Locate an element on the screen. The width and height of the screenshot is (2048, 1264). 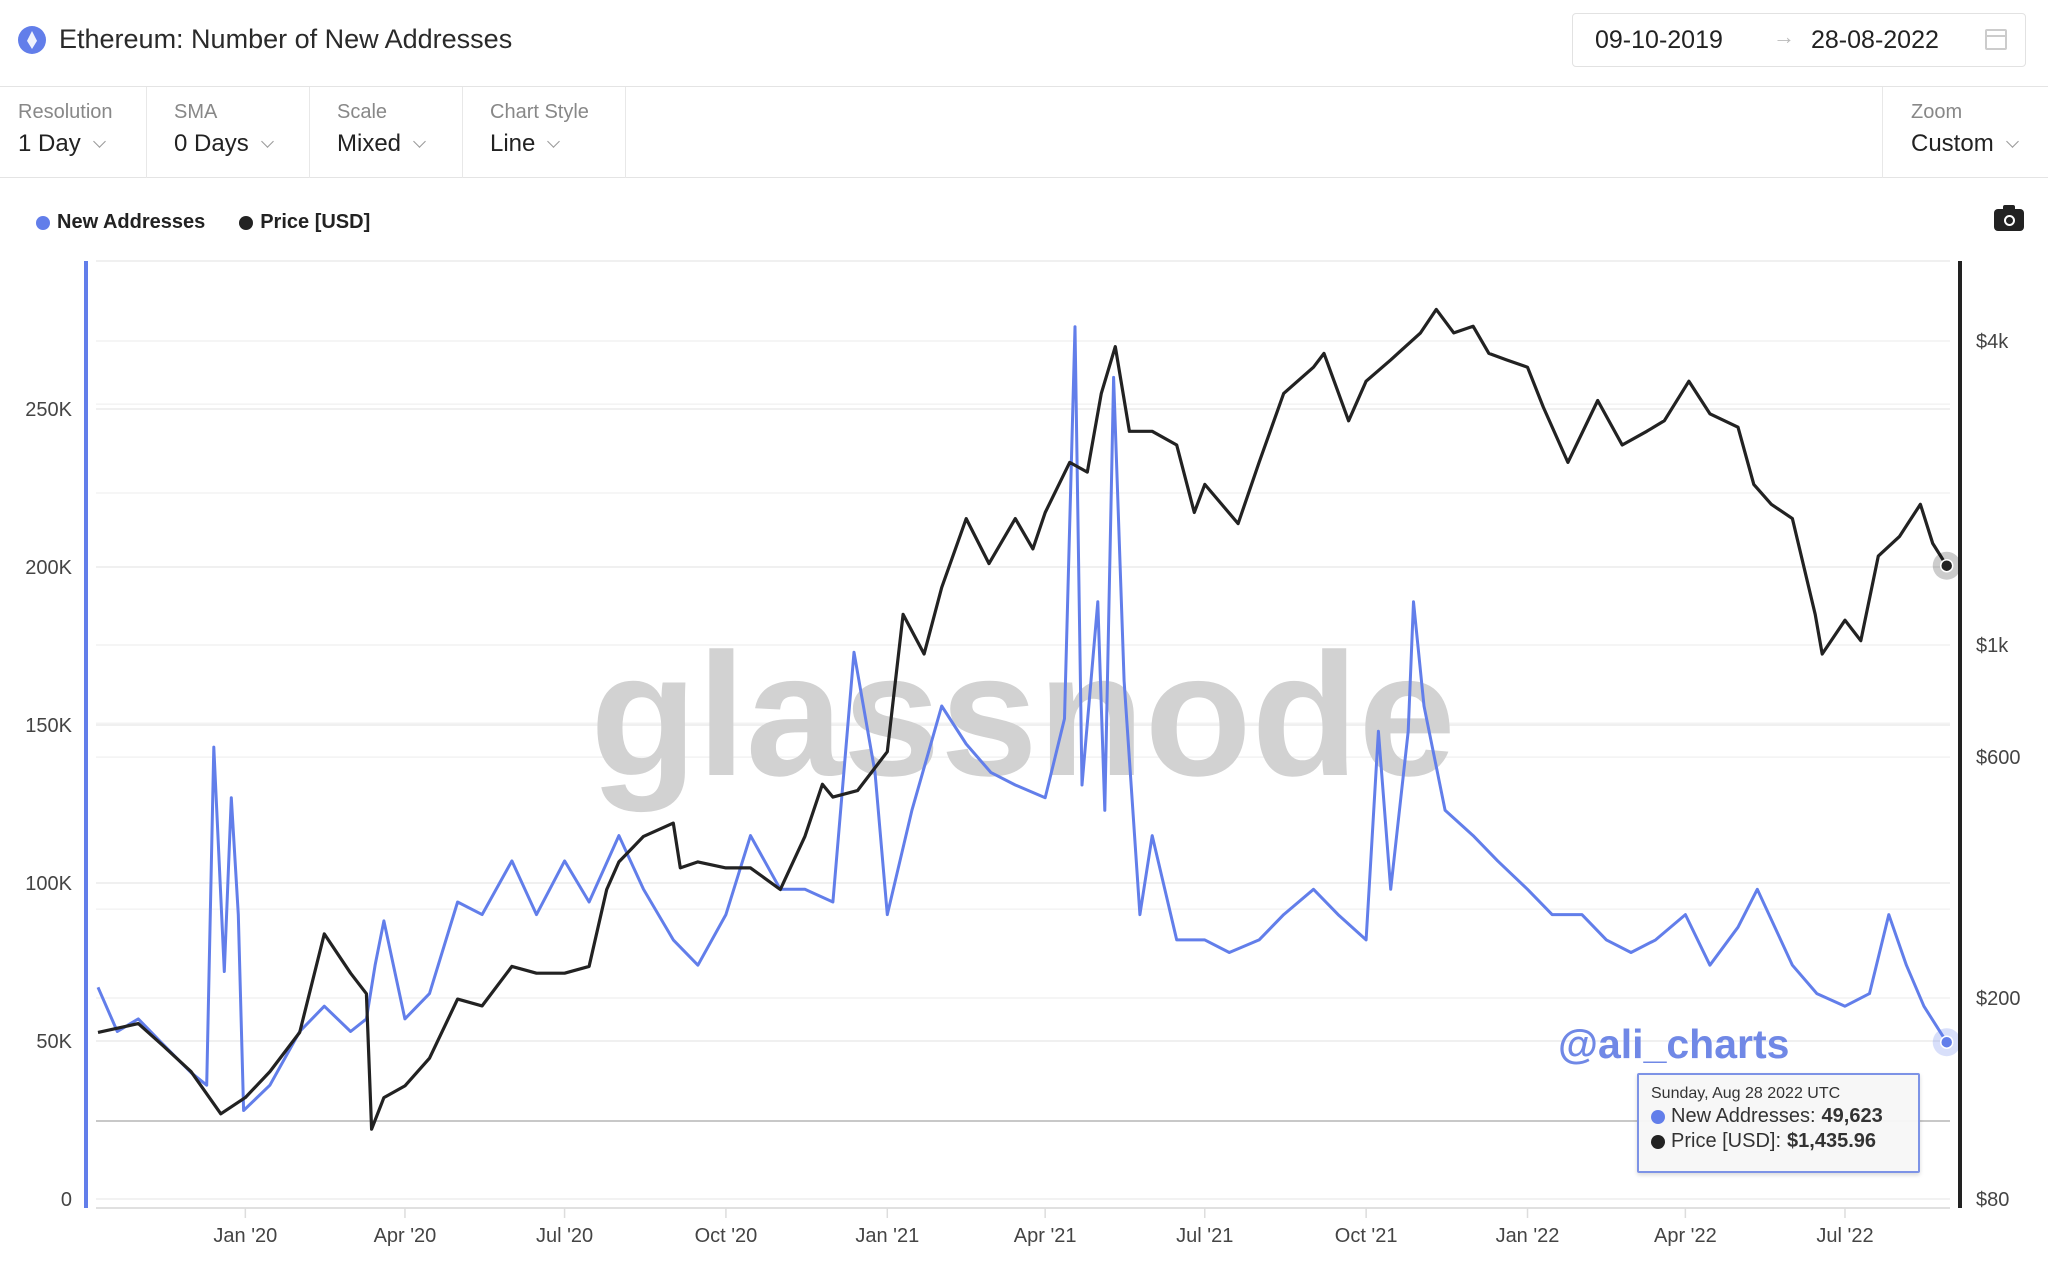
x-tick-label: Apr '22 is located at coordinates (1685, 1236).